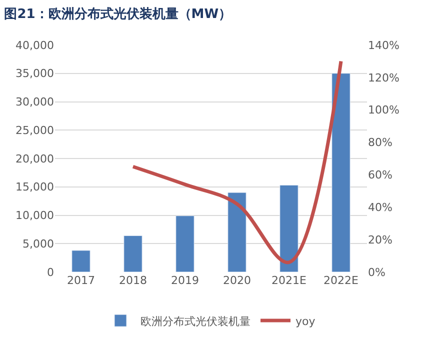 The height and width of the screenshot is (347, 422). I want to click on y-tick-label: 20,000, so click(35, 159).